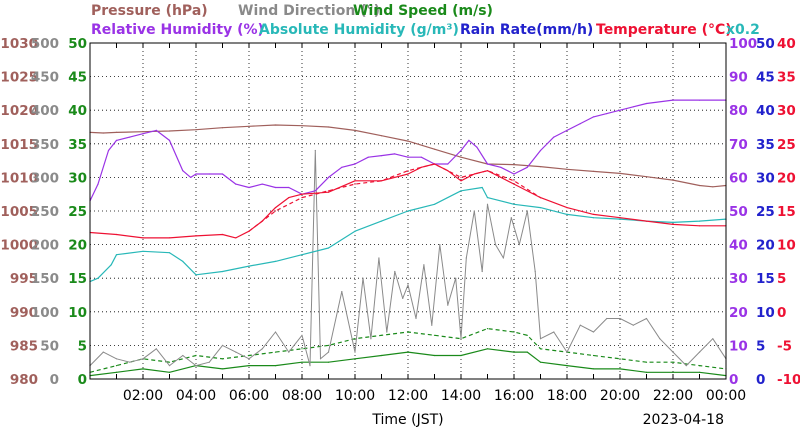  Describe the element at coordinates (77, 279) in the screenshot. I see `y-tick-label-wind-speed: 15` at that location.